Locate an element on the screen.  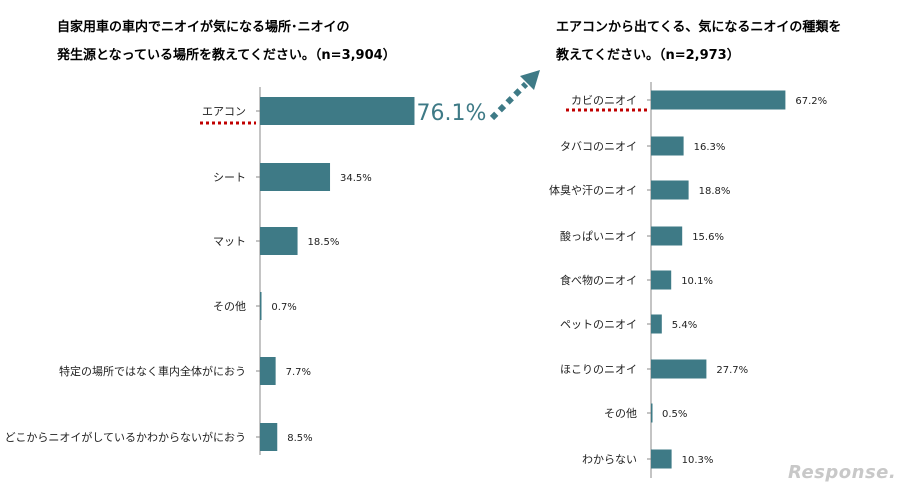
left-category-label: マット is located at coordinates (229, 241).